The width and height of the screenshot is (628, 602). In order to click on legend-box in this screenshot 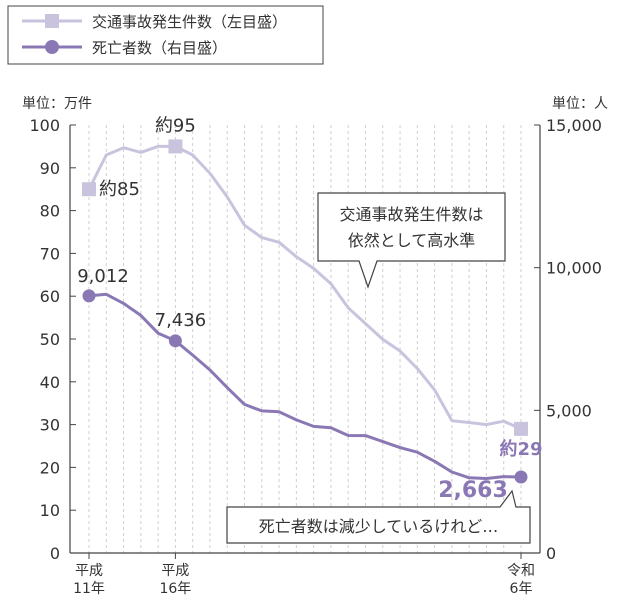, I will do `click(165, 35)`.